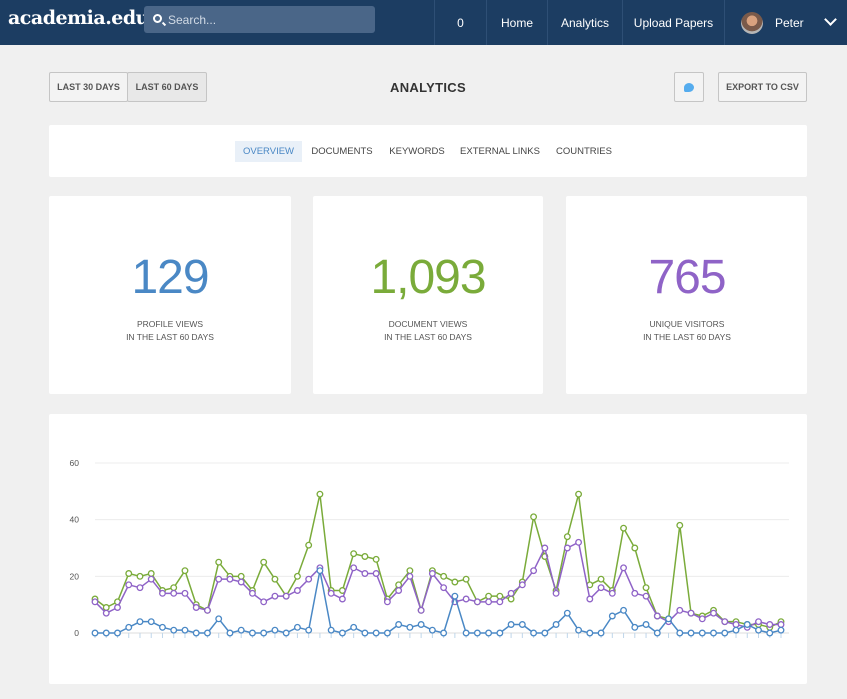 Image resolution: width=847 pixels, height=699 pixels. Describe the element at coordinates (157, 18) in the screenshot. I see `search-icon` at that location.